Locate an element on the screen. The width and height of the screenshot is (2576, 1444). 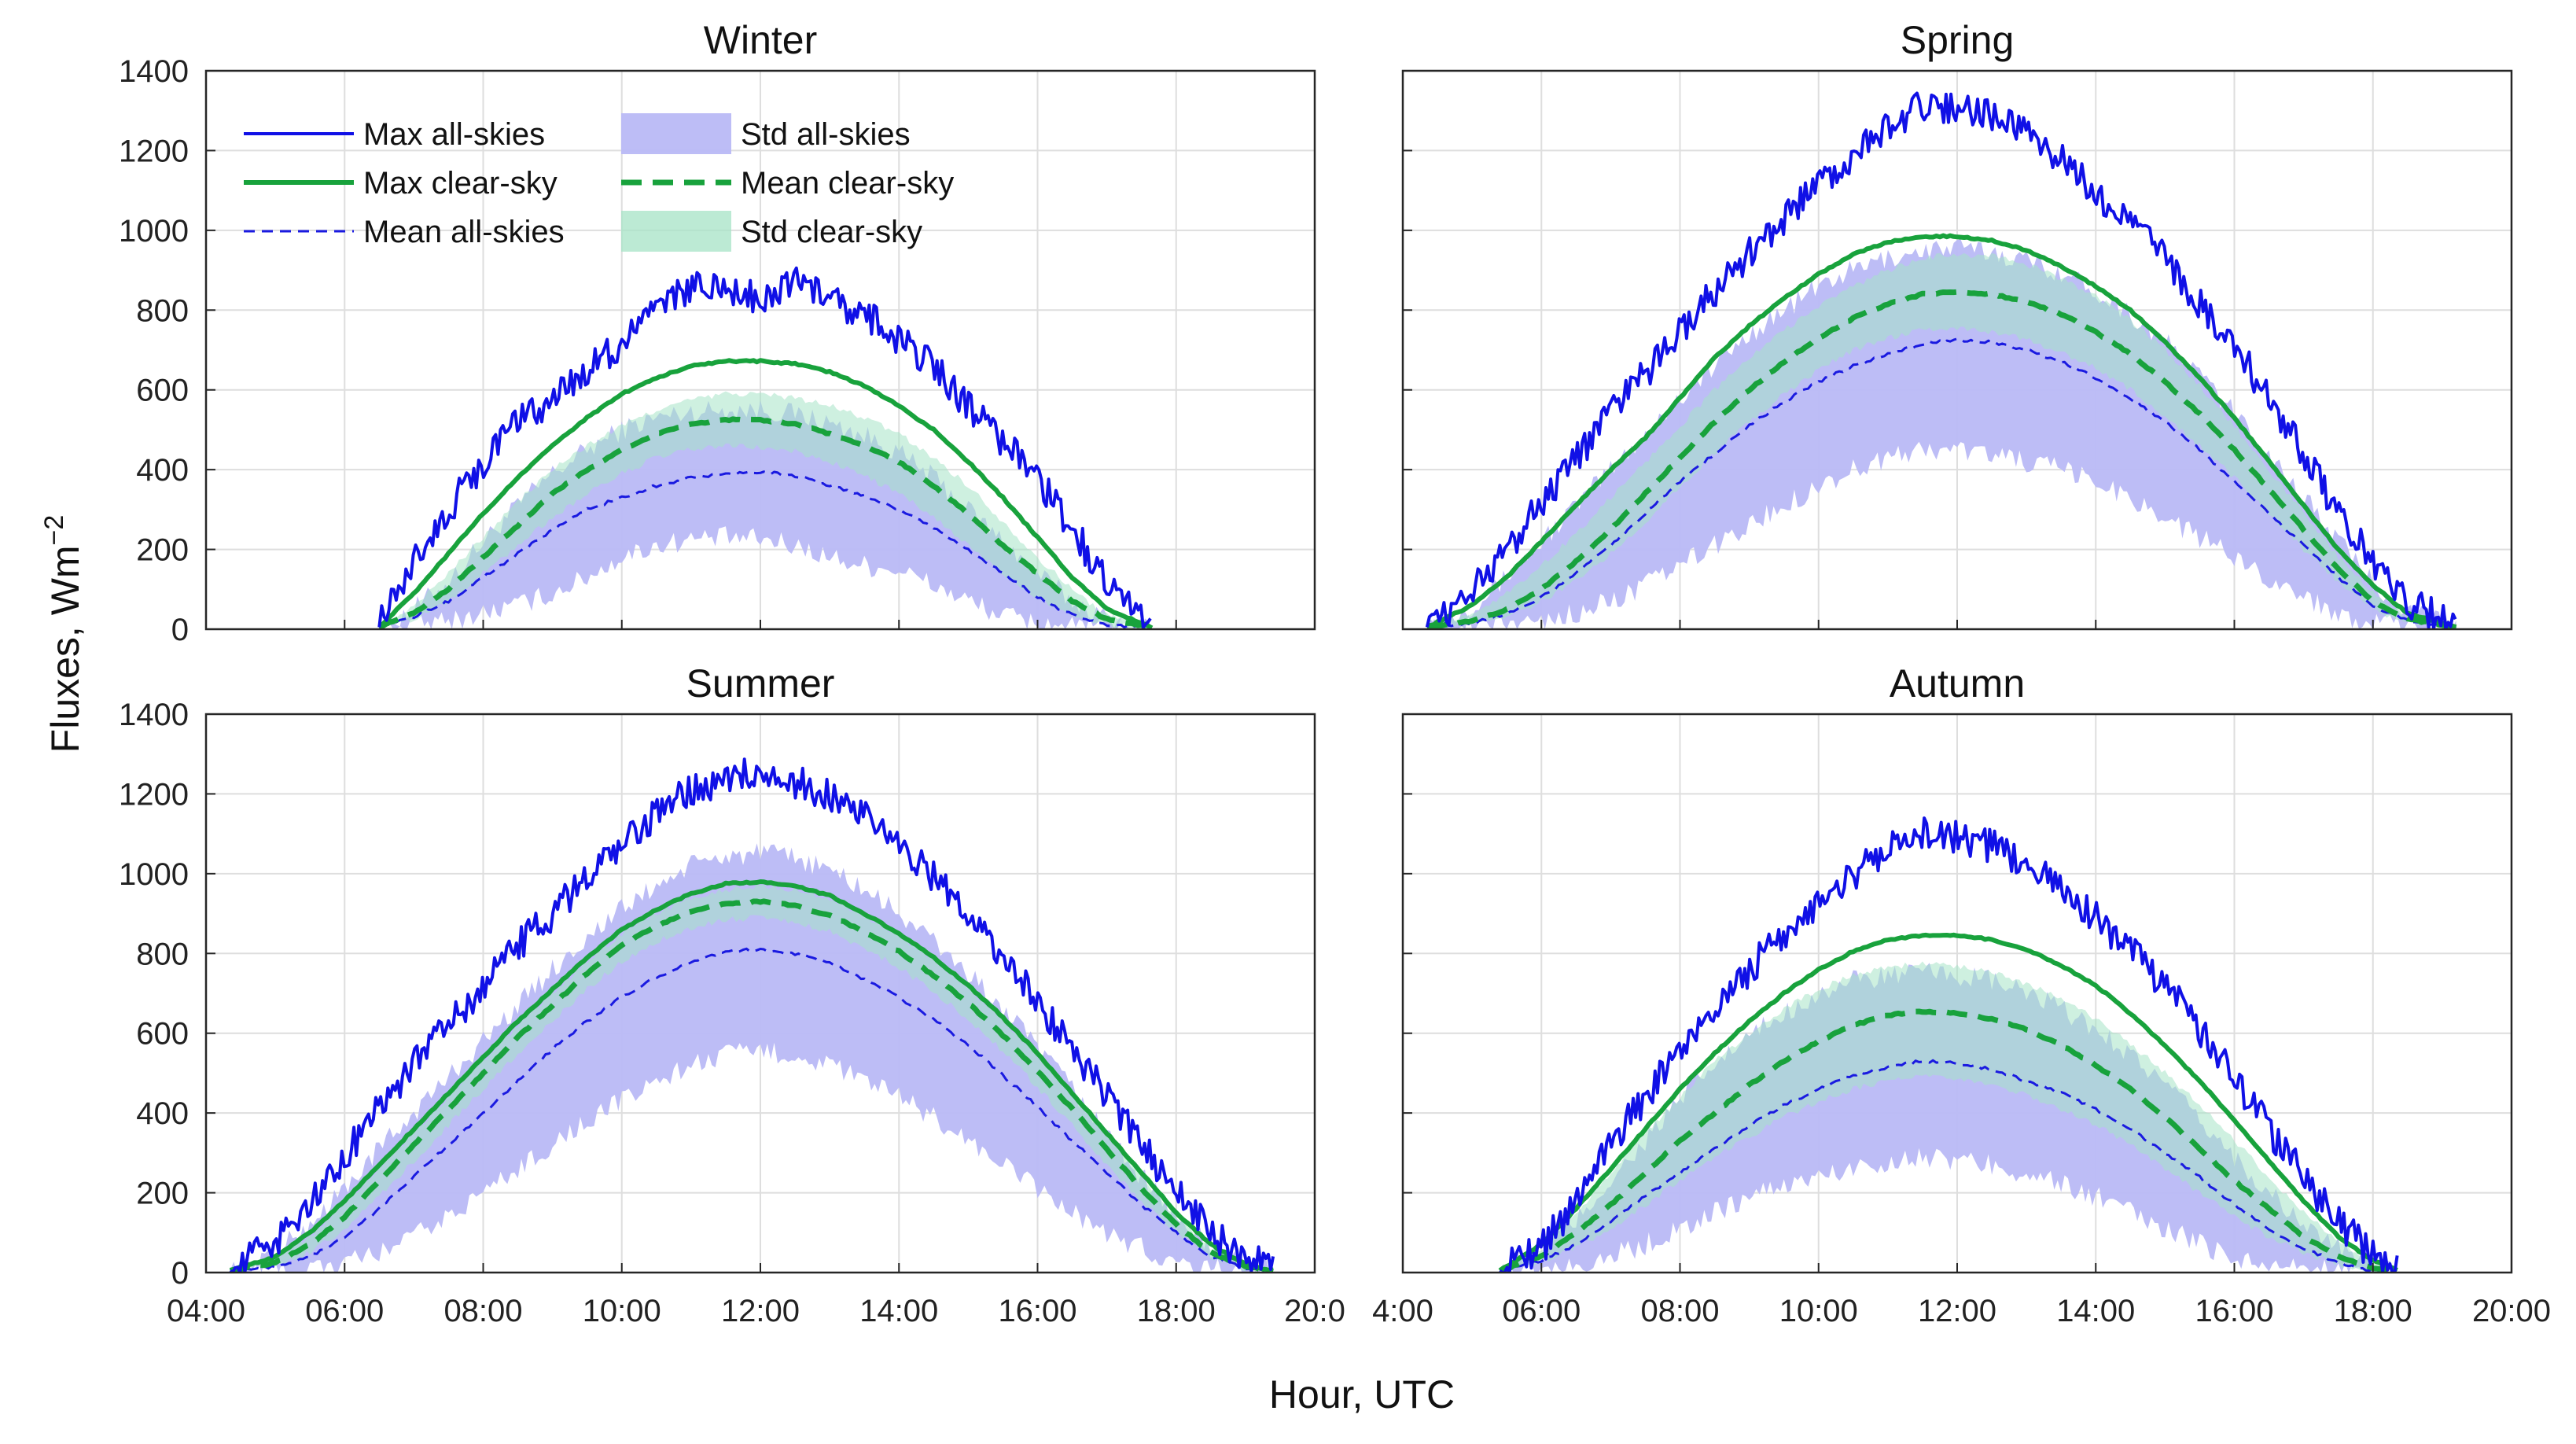
y-axis-label: Fluxes, Wm−2 is located at coordinates (63, 634).